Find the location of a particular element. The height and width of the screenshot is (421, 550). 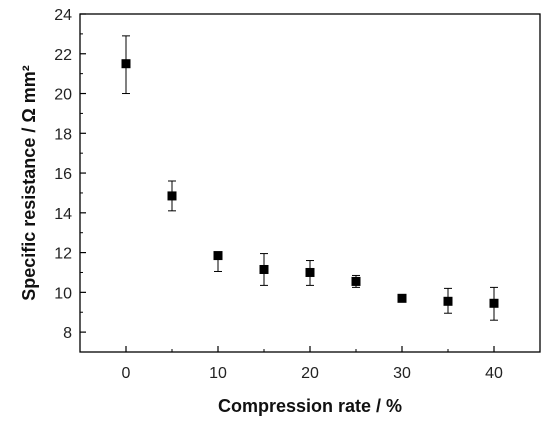

y-tick-label: 16 is located at coordinates (63, 174).